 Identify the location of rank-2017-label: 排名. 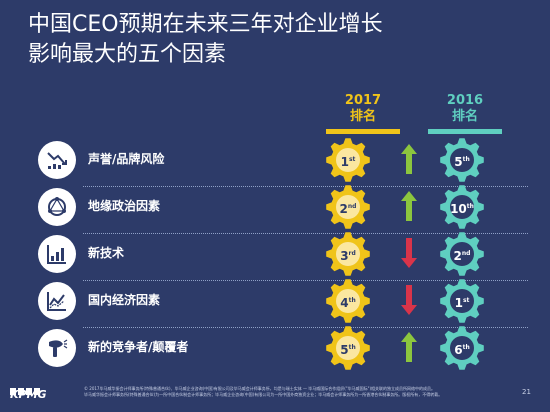
(362, 116).